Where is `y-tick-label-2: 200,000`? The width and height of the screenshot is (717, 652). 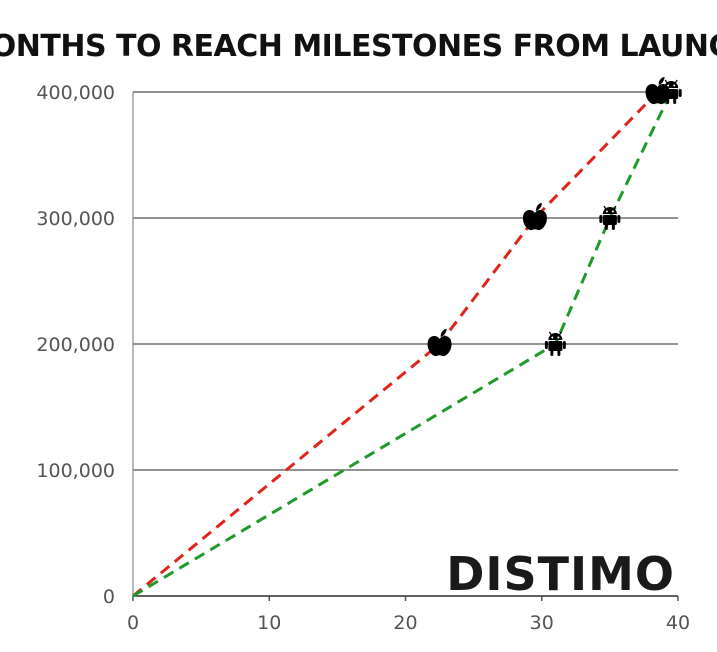 y-tick-label-2: 200,000 is located at coordinates (75, 345).